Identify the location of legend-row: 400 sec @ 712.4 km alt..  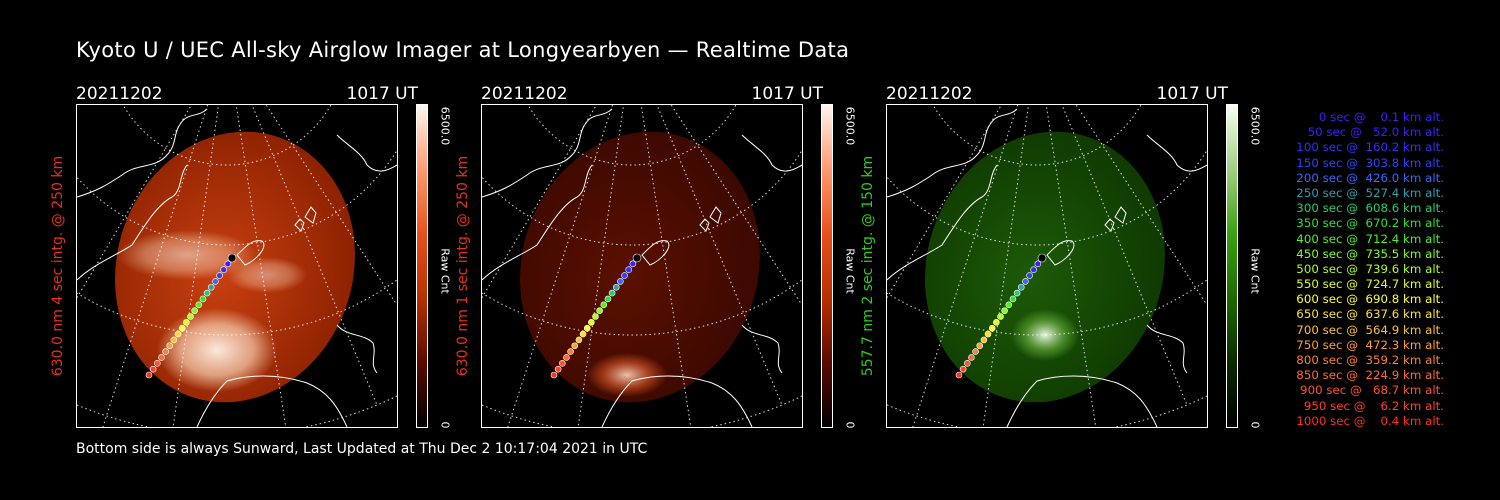
(1368, 238).